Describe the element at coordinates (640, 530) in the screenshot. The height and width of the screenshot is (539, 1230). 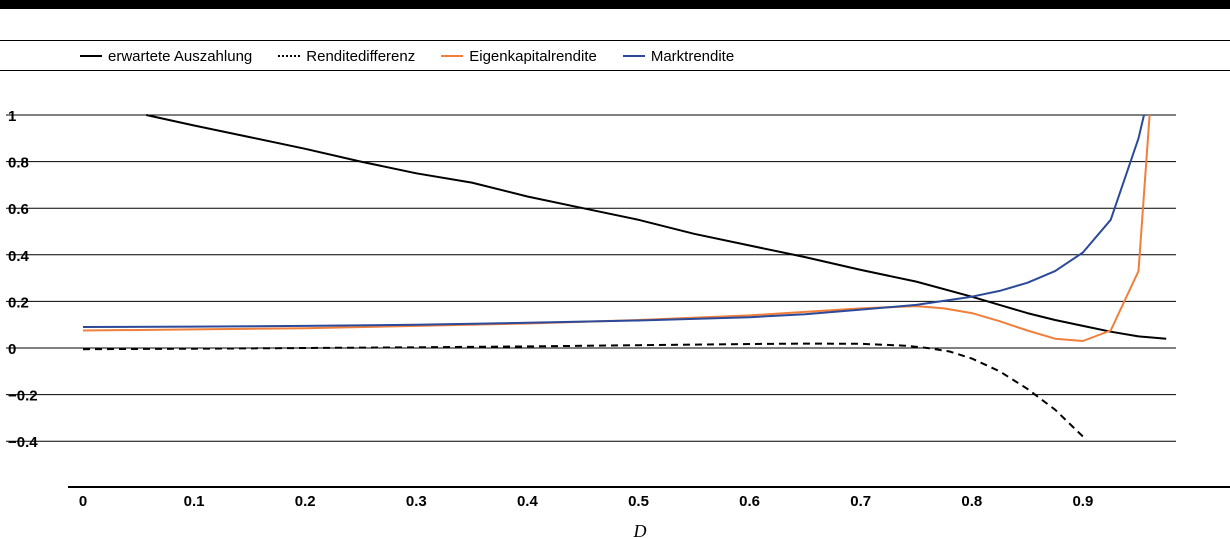
I see `x-axis-title: D` at that location.